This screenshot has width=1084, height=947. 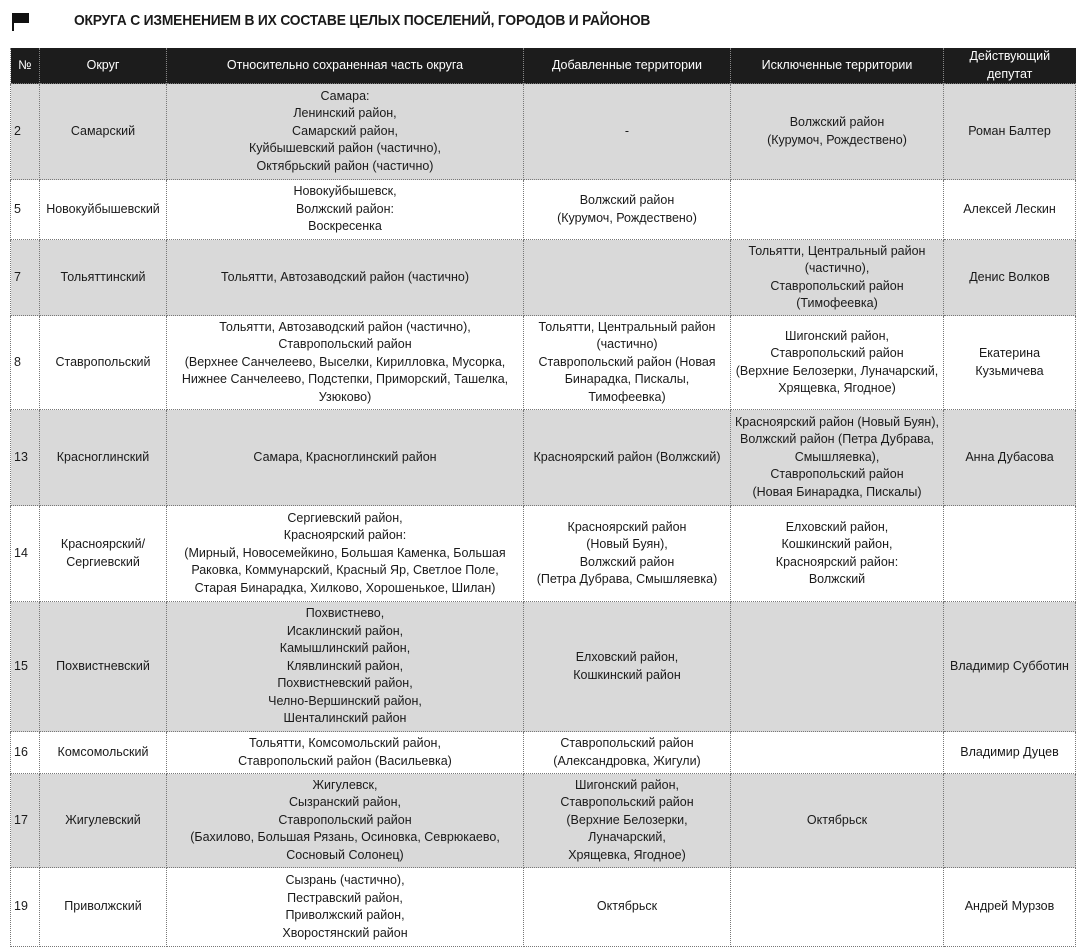 I want to click on cell-line: Похвистневский район,, so click(x=345, y=683).